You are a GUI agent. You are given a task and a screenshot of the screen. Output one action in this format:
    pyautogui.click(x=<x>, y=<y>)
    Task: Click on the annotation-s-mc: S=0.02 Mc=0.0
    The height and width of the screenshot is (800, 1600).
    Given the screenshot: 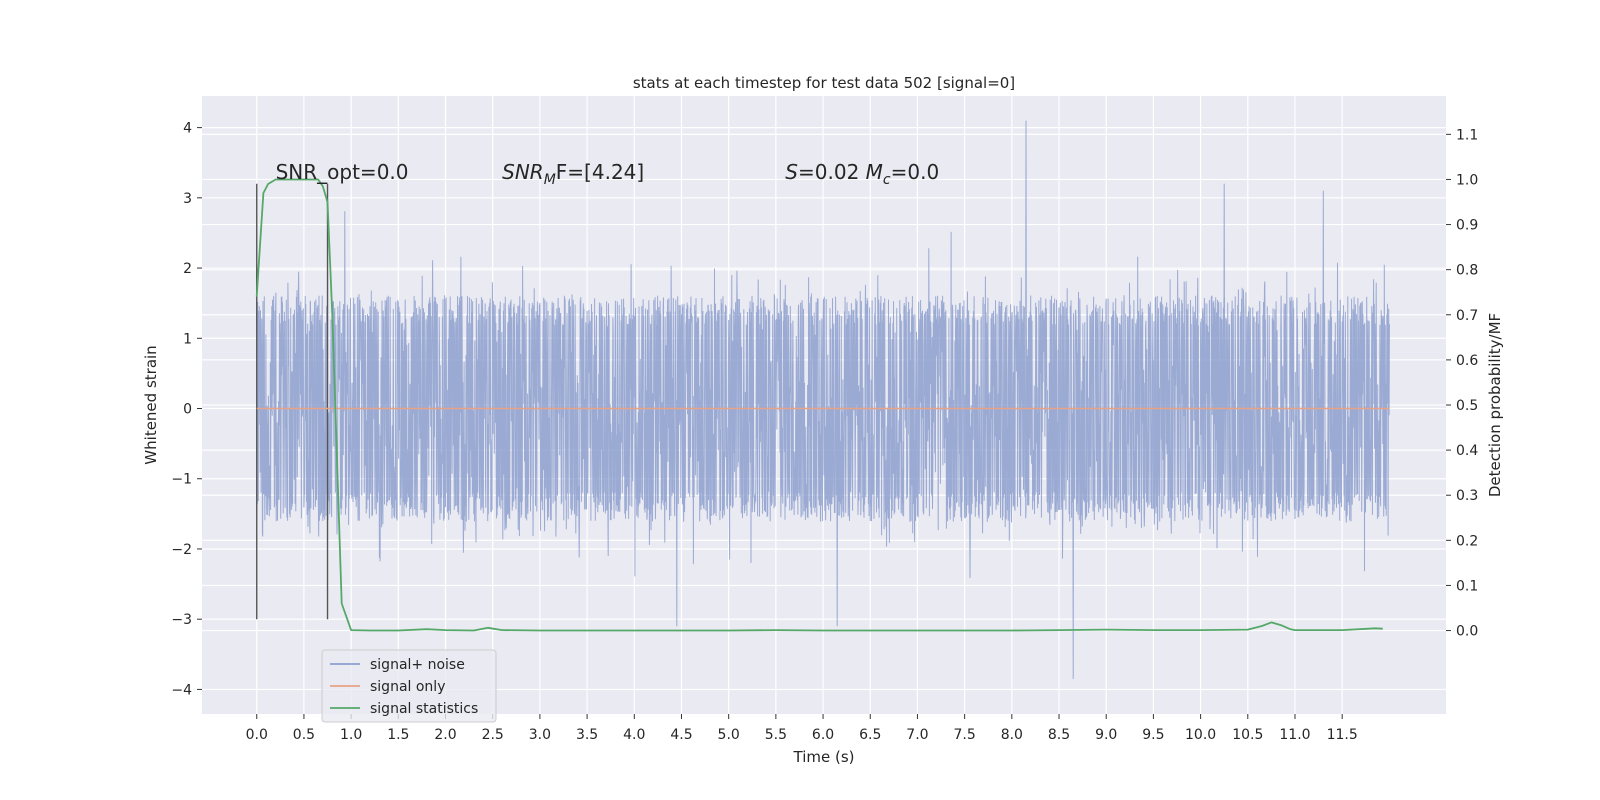 What is the action you would take?
    pyautogui.click(x=862, y=174)
    